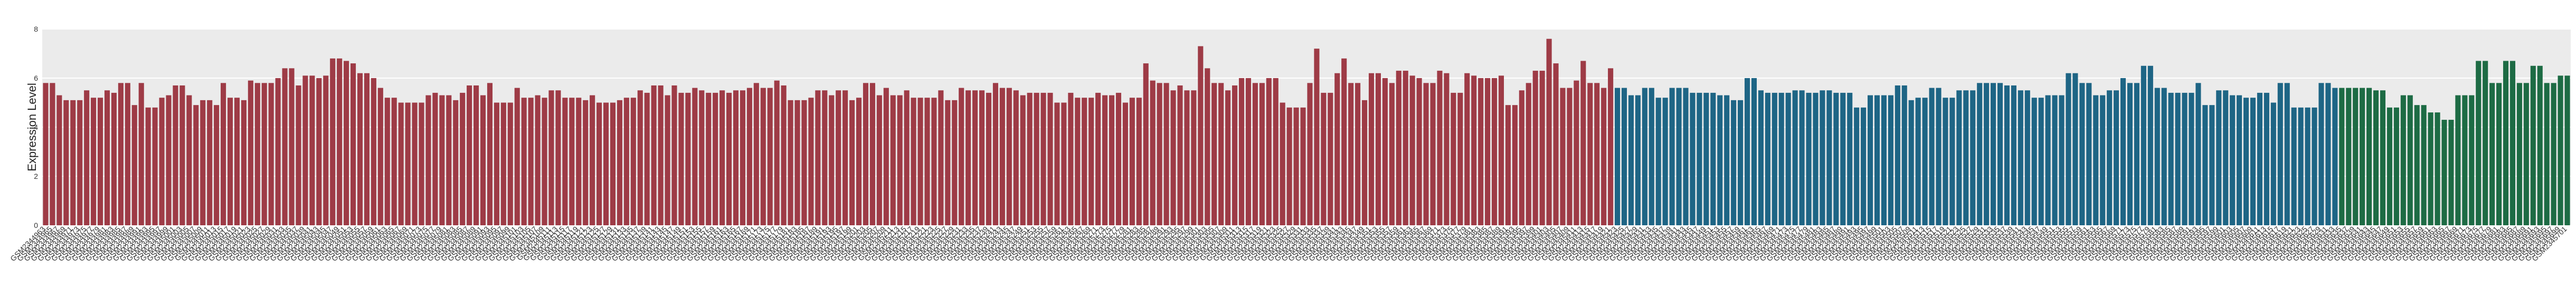 Image resolution: width=2576 pixels, height=306 pixels. Describe the element at coordinates (32, 127) in the screenshot. I see `y-axis-title: Expression Level` at that location.